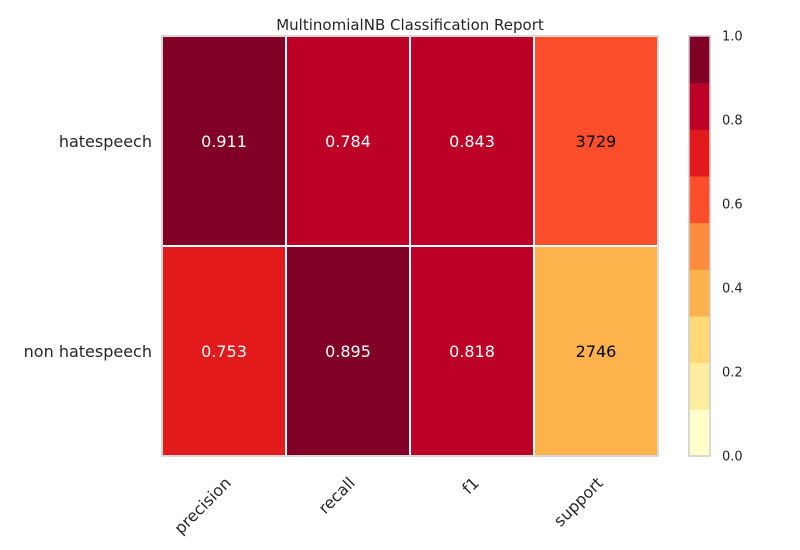 The image size is (800, 550). I want to click on colorbar-tick-label: 0.6, so click(732, 205).